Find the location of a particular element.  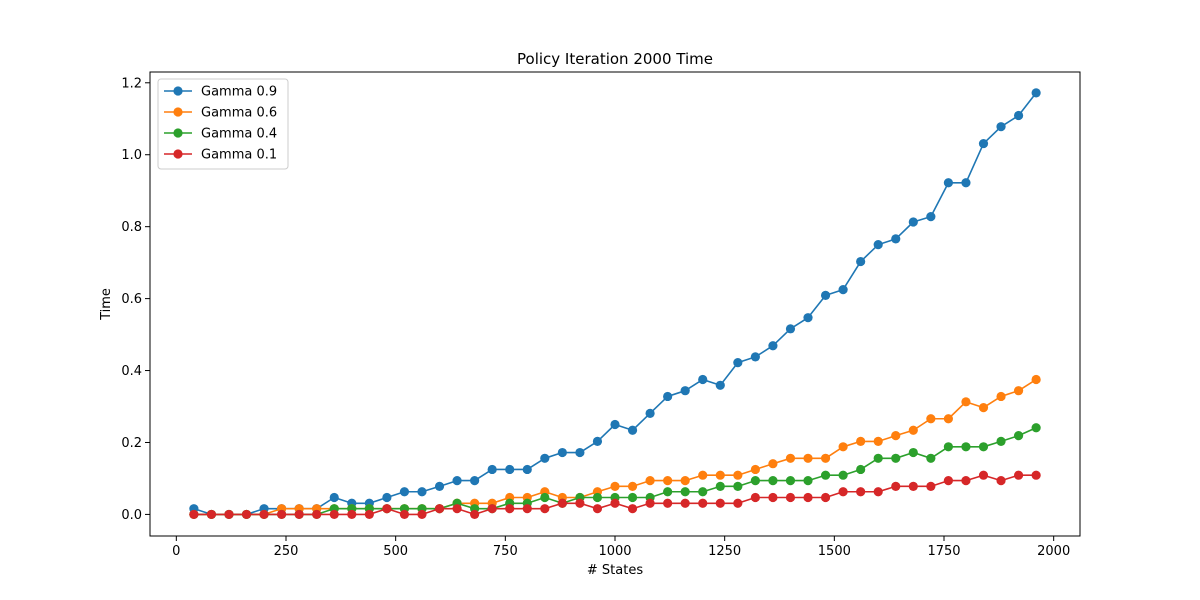

x-tick-label: 1500 is located at coordinates (834, 551).